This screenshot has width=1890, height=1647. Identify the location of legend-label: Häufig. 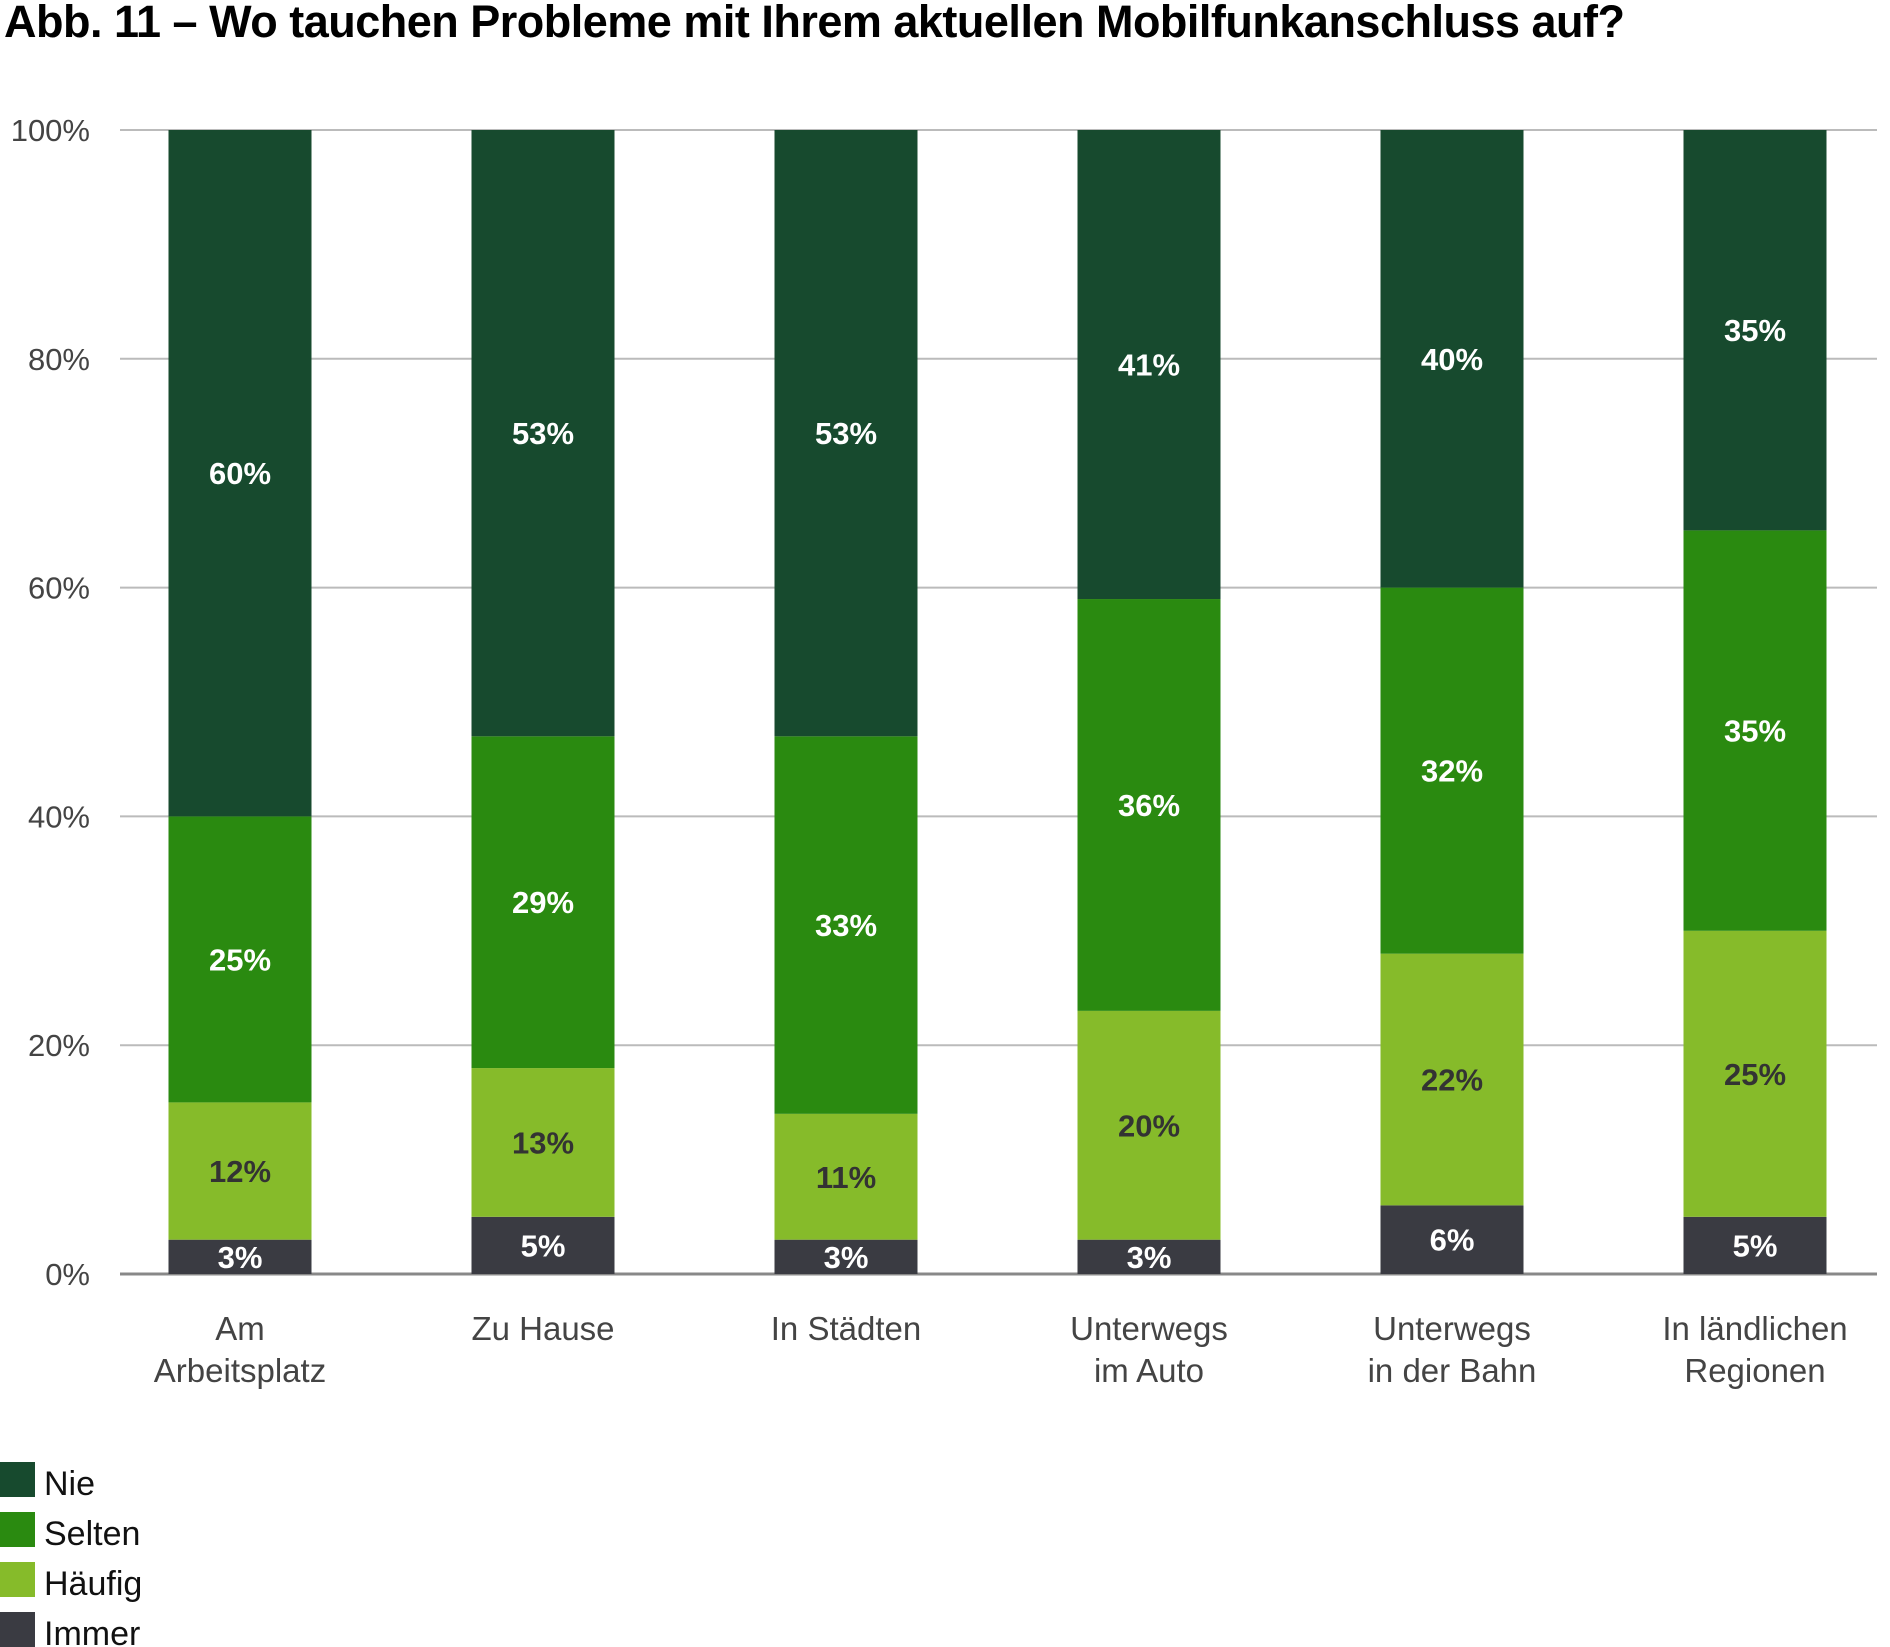
(93, 1584).